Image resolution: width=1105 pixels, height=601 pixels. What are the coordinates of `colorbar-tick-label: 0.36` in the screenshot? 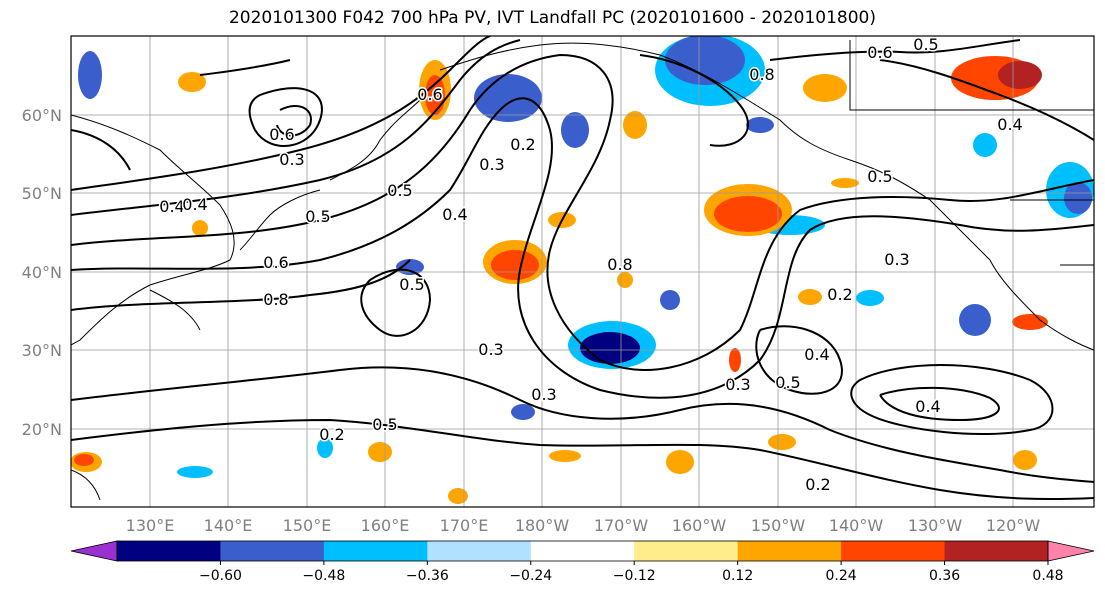 It's located at (944, 576).